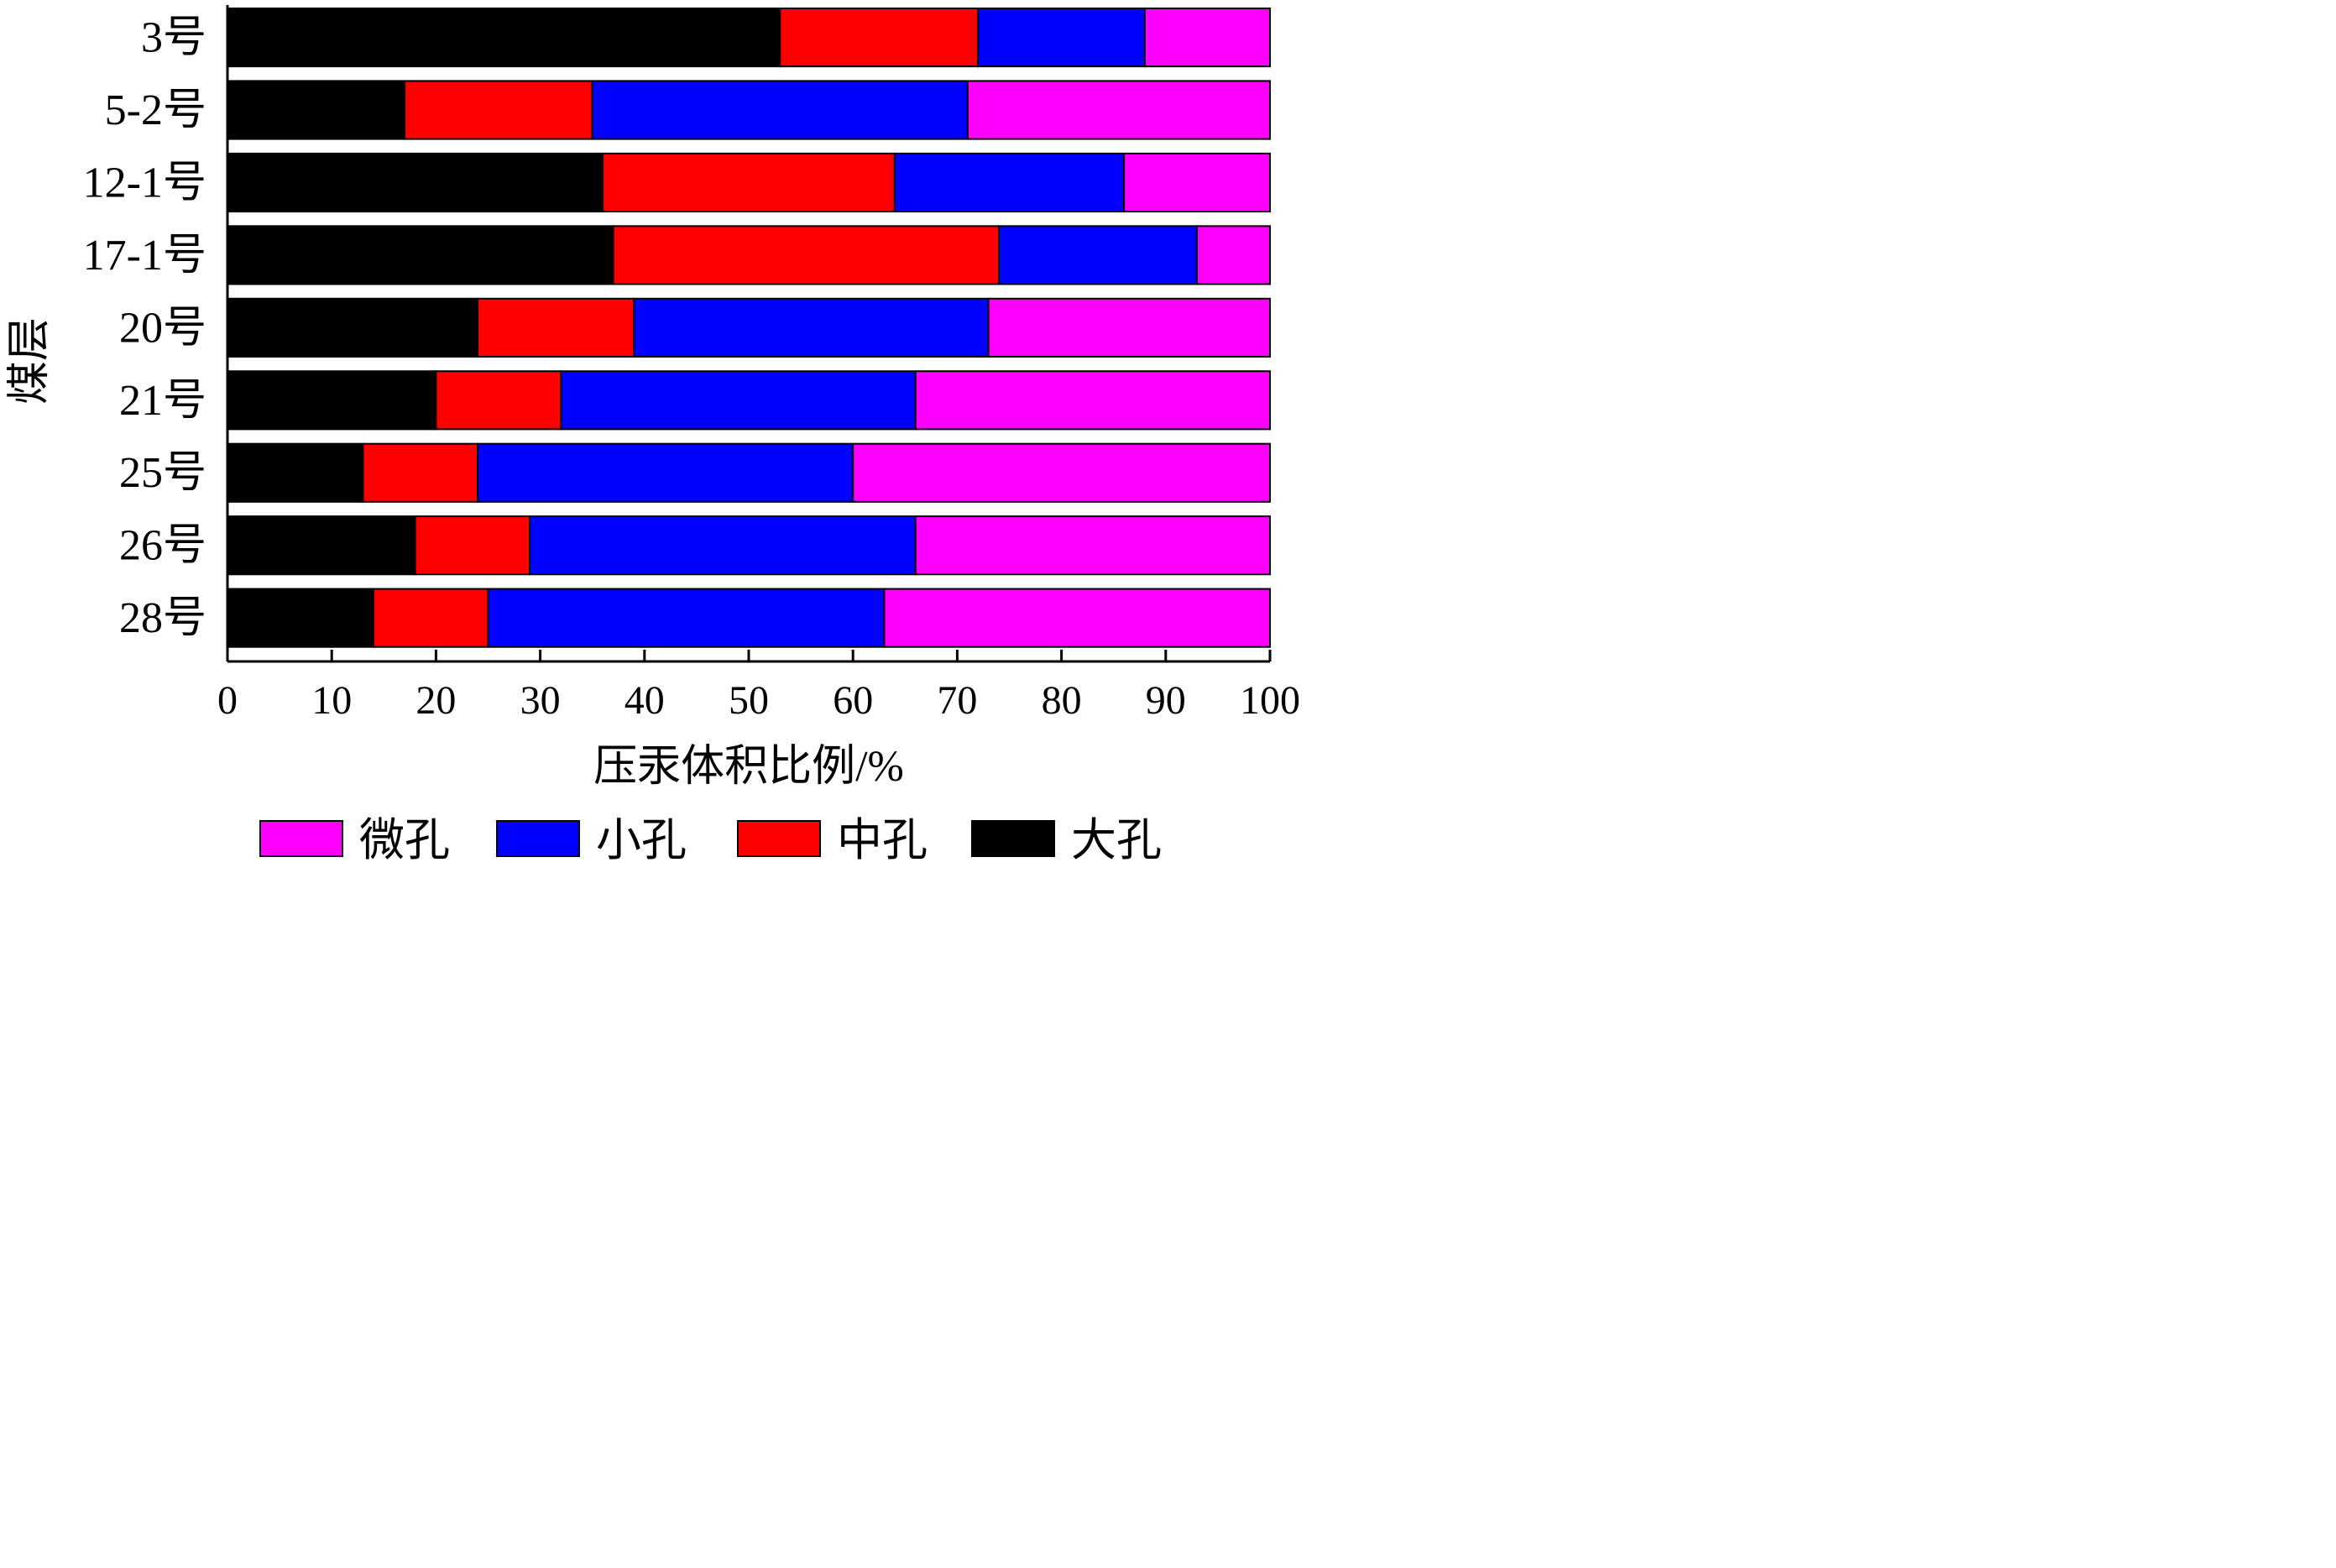 The width and height of the screenshot is (2336, 1568). I want to click on x-tick-label: 10, so click(331, 700).